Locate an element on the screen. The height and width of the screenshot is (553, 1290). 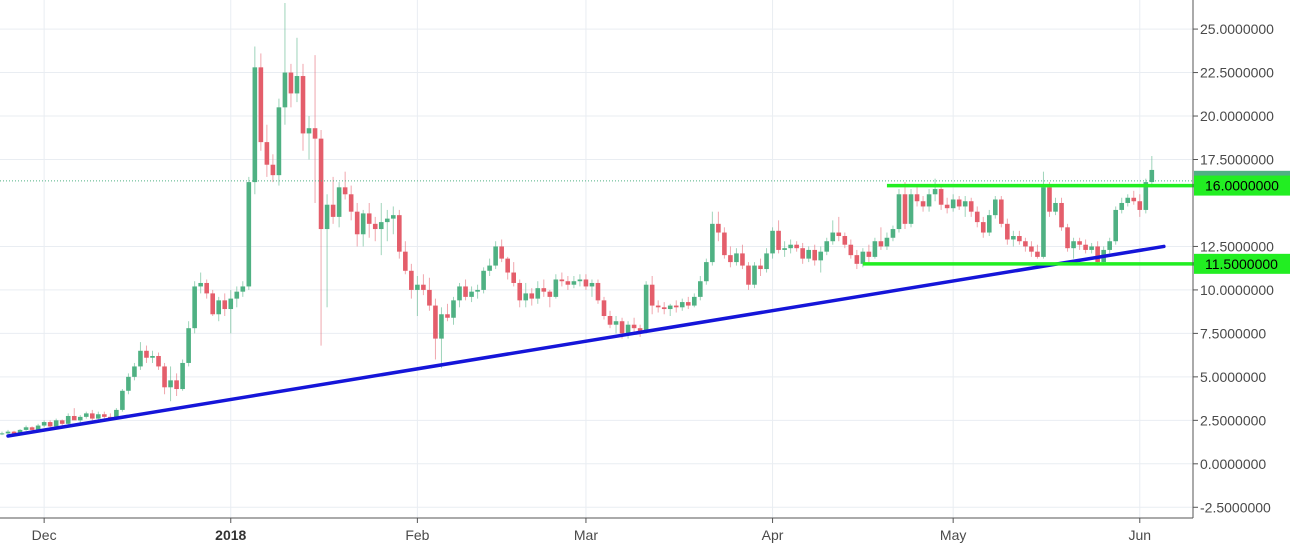
price-tick-label: 0.0000000 is located at coordinates (1233, 464).